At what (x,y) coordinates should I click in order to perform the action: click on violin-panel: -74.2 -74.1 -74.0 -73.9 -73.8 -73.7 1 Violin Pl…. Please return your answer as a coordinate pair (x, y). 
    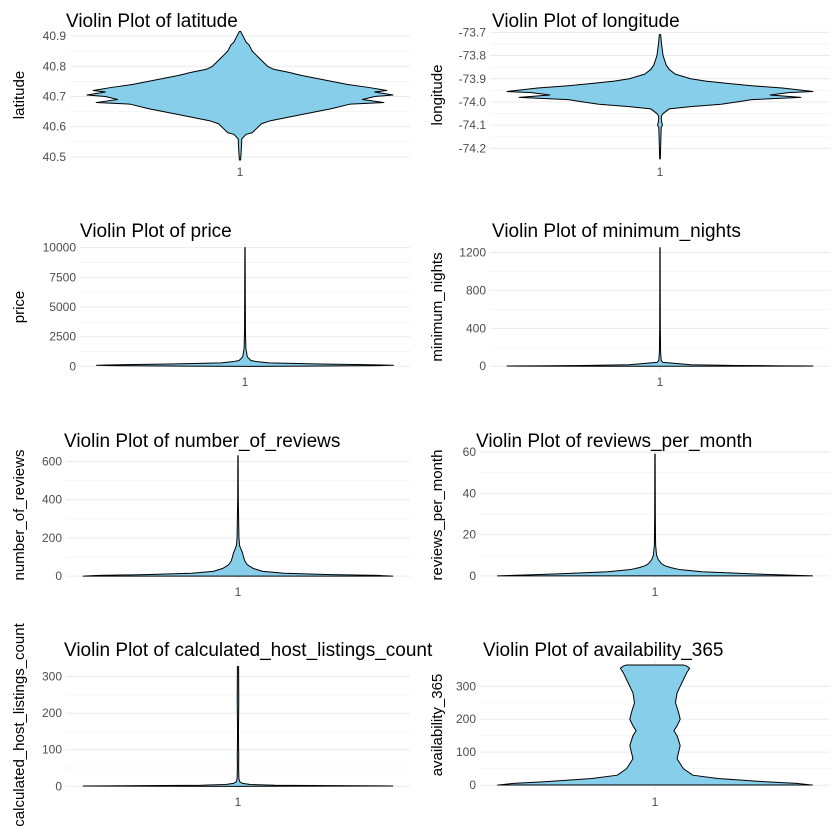
    Looking at the image, I should click on (629, 95).